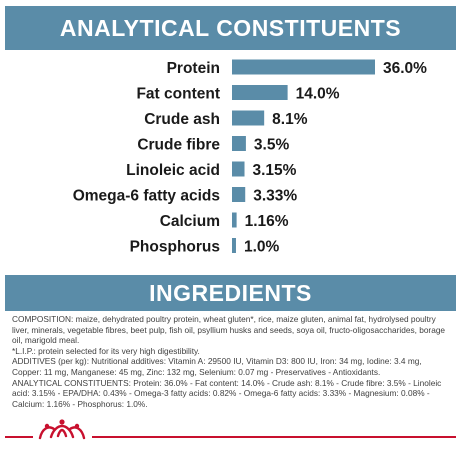 This screenshot has height=461, width=461. I want to click on value-label: 36.0%, so click(405, 68).